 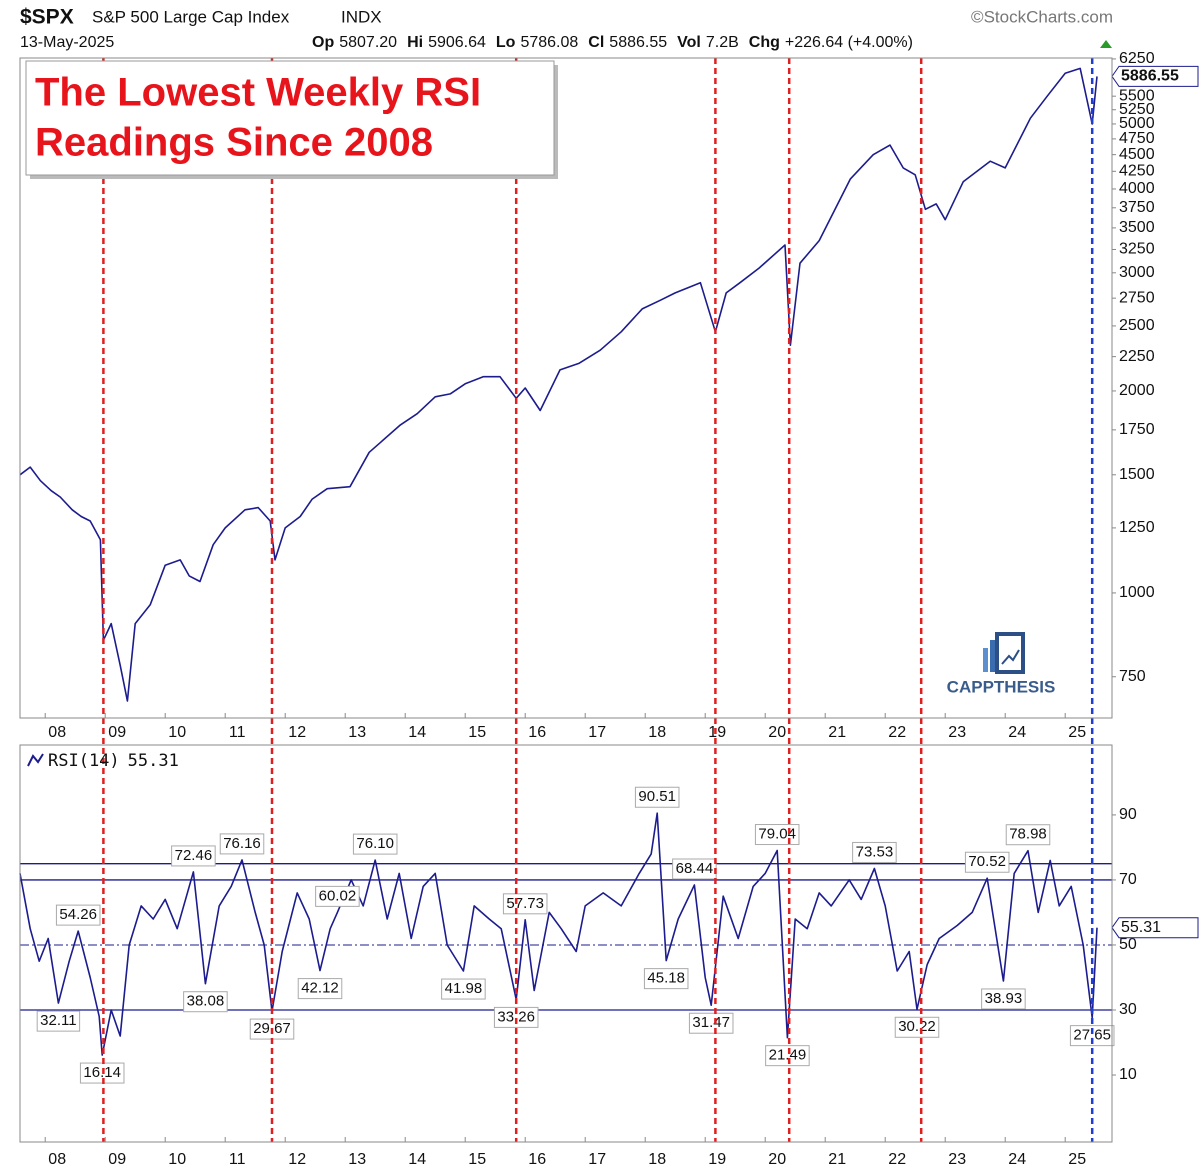 I want to click on data-label: 45.18, so click(x=666, y=978).